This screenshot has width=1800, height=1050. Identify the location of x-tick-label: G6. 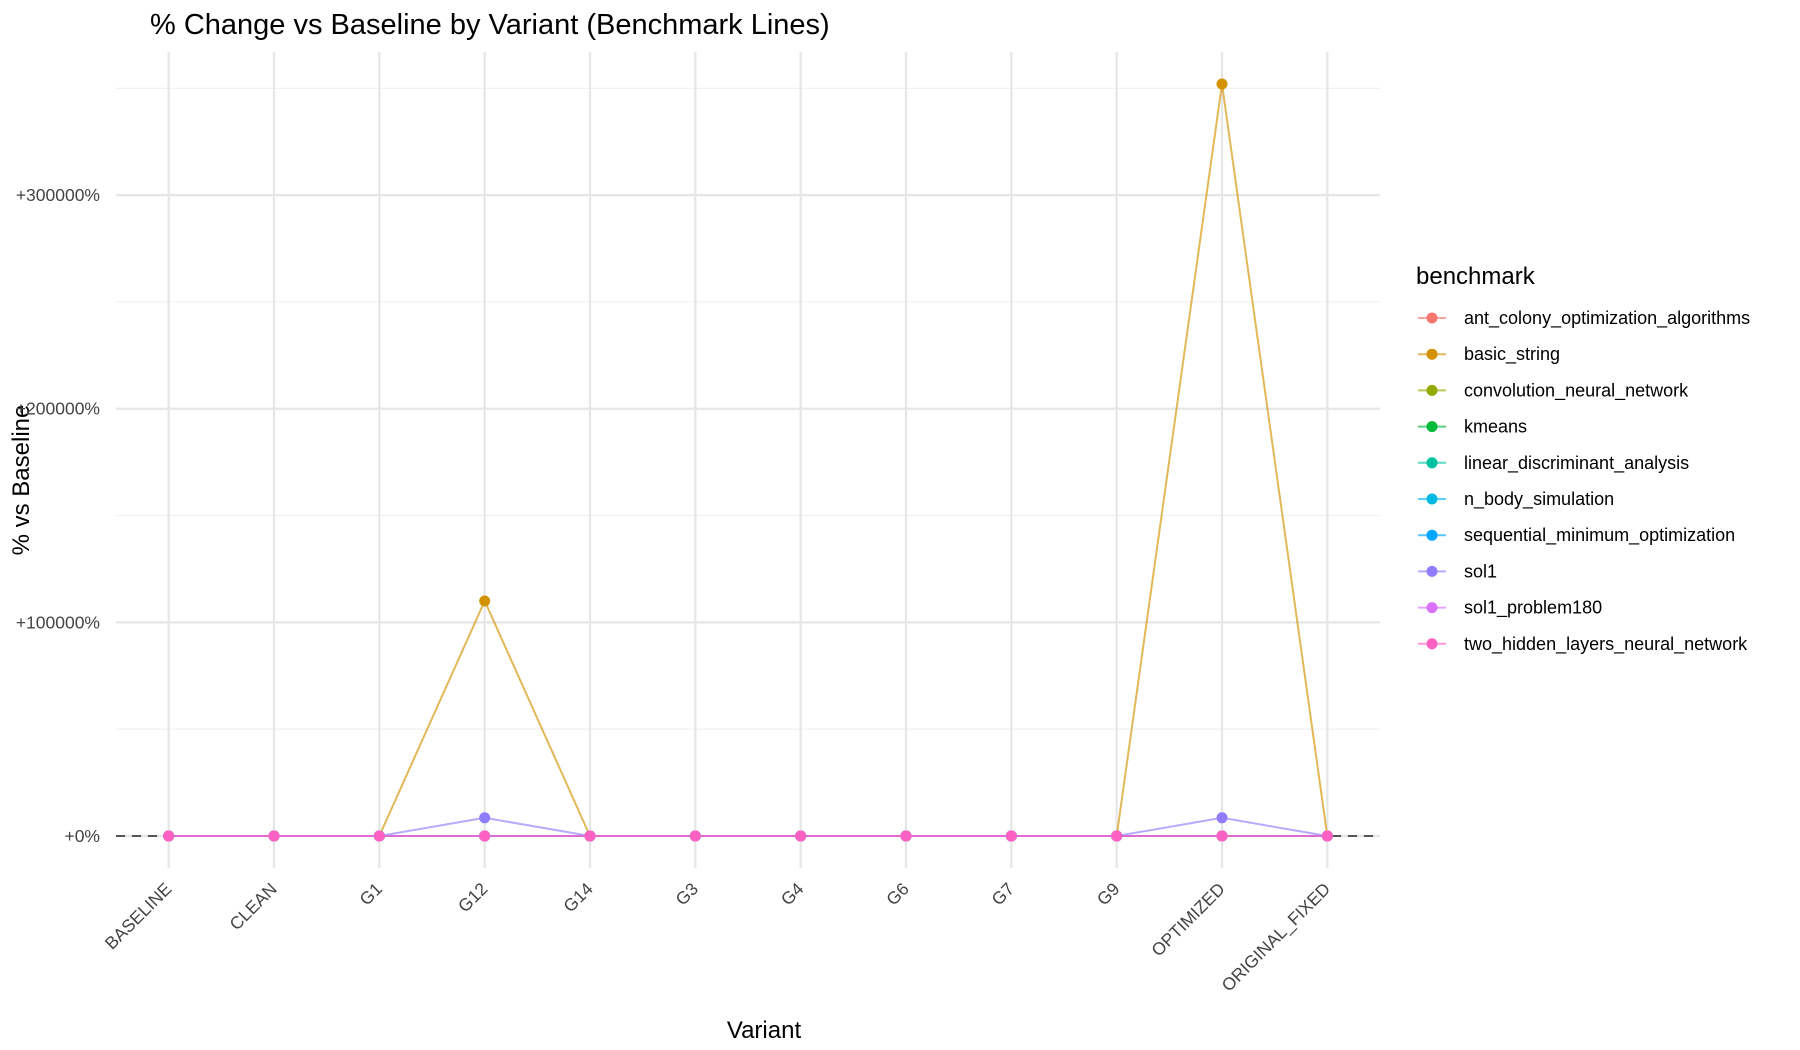
(897, 894).